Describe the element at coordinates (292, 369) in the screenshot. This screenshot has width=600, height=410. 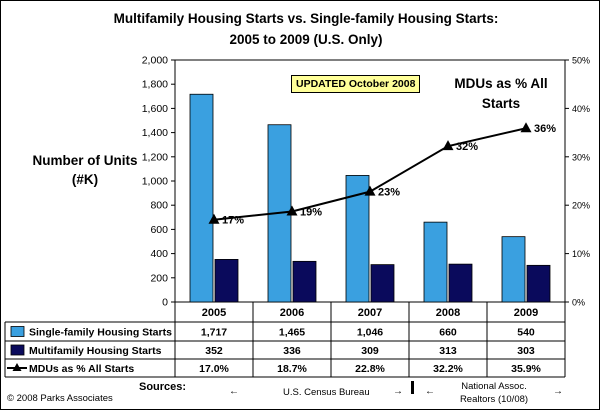
I see `table-cell-value: 18.7%` at that location.